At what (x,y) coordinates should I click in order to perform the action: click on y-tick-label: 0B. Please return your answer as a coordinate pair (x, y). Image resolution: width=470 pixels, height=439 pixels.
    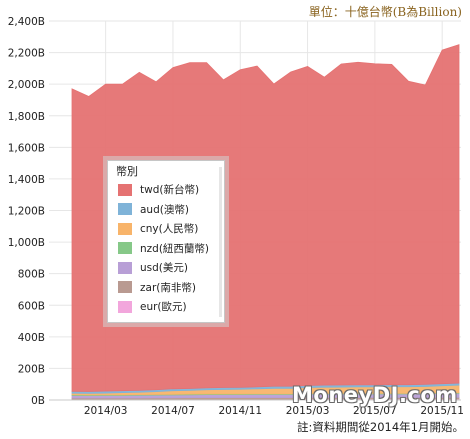
    Looking at the image, I should click on (38, 401).